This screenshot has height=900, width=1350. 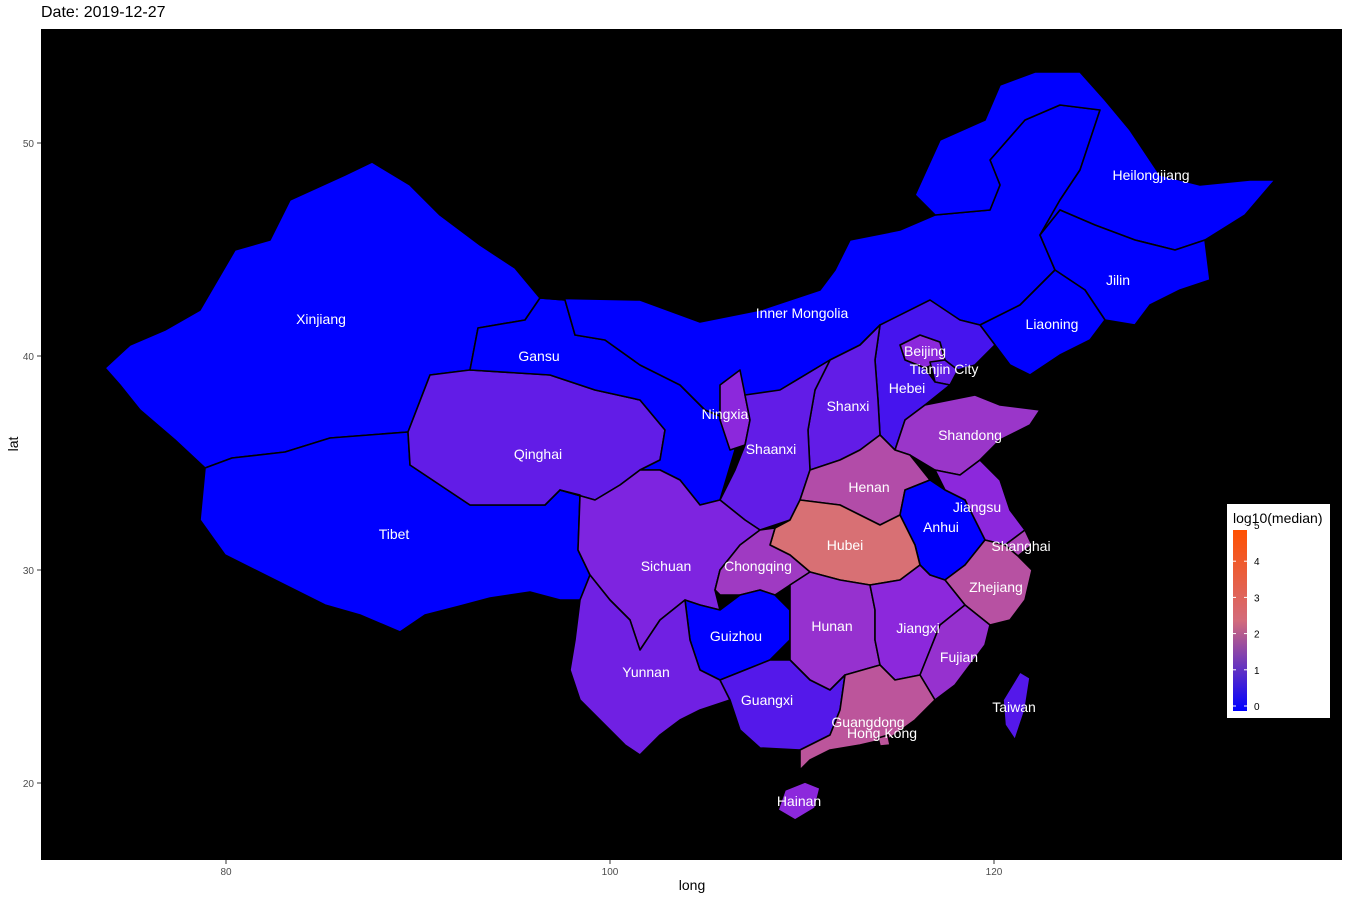 What do you see at coordinates (959, 657) in the screenshot?
I see `label-fujian: Fujian` at bounding box center [959, 657].